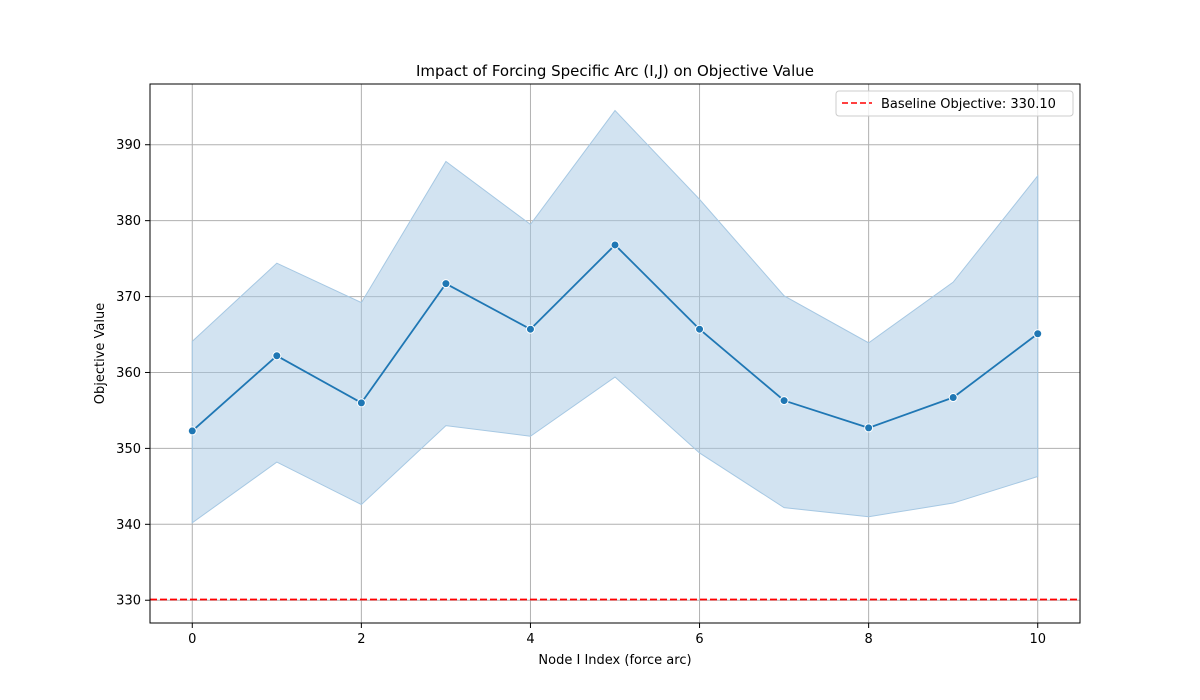 The image size is (1200, 700). What do you see at coordinates (361, 639) in the screenshot?
I see `x-tick-label: 2` at bounding box center [361, 639].